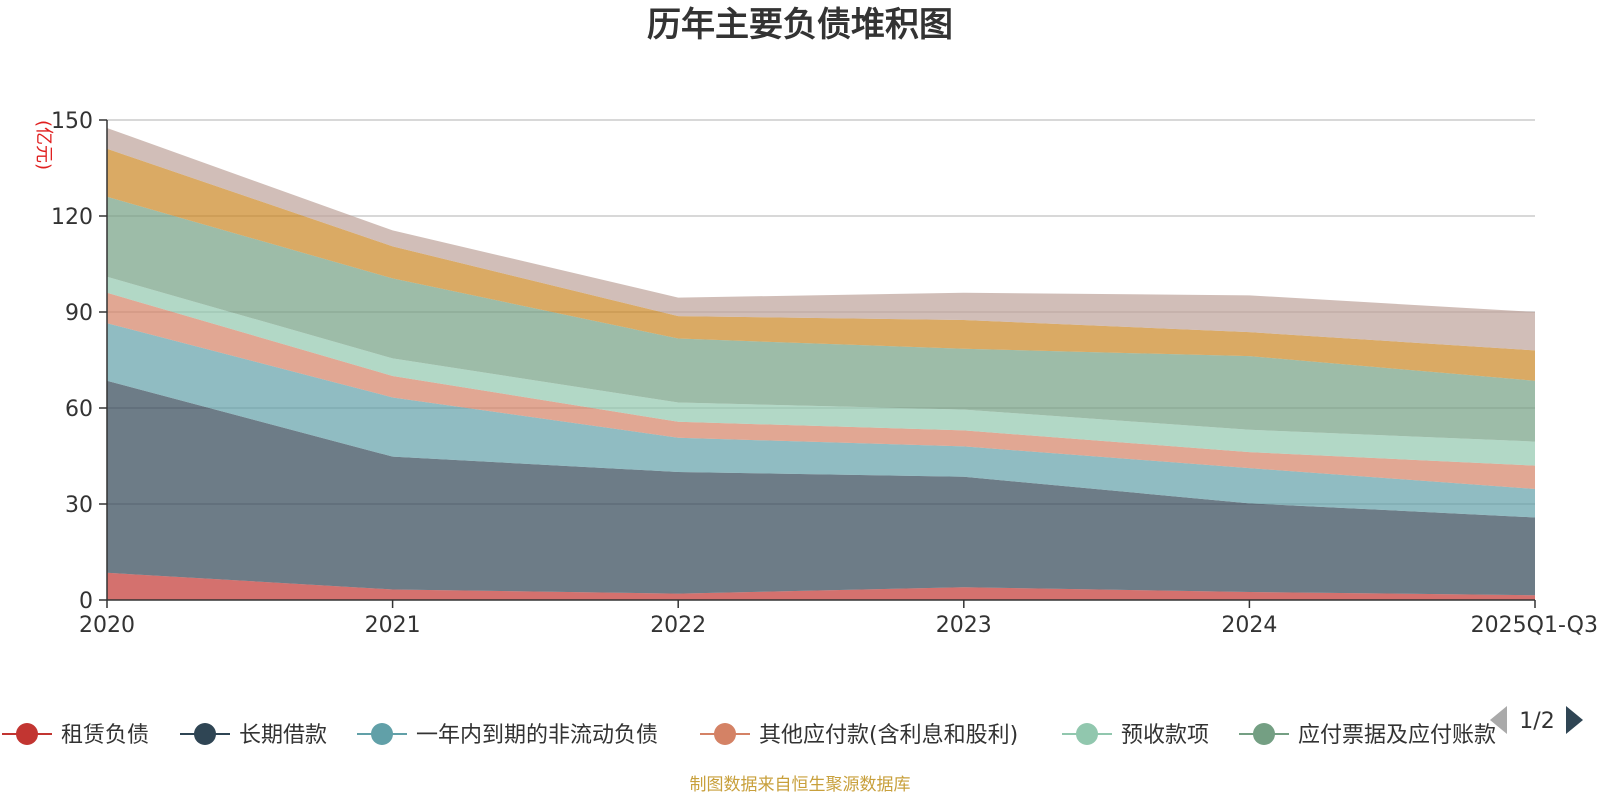  Describe the element at coordinates (72, 217) in the screenshot. I see `y-tick-label: 120` at that location.